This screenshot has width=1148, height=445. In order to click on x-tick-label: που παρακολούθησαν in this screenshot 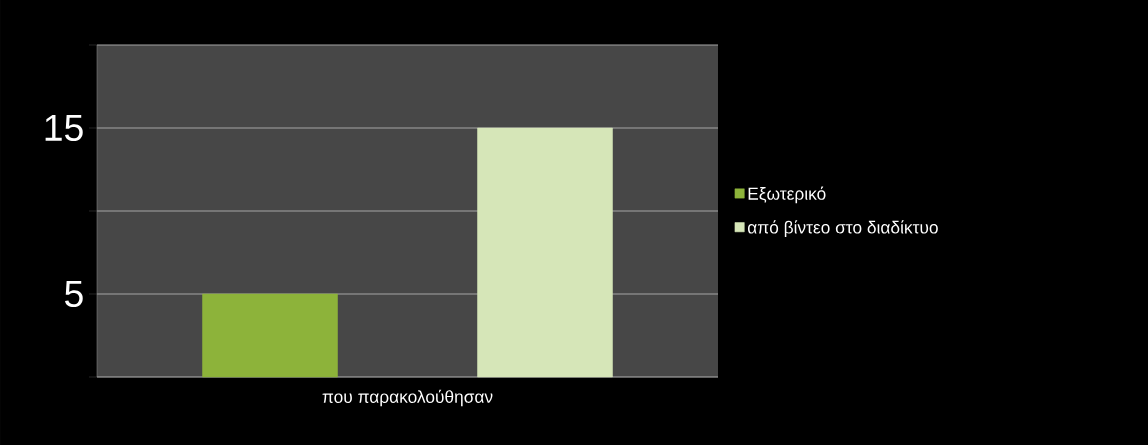, I will do `click(407, 398)`.